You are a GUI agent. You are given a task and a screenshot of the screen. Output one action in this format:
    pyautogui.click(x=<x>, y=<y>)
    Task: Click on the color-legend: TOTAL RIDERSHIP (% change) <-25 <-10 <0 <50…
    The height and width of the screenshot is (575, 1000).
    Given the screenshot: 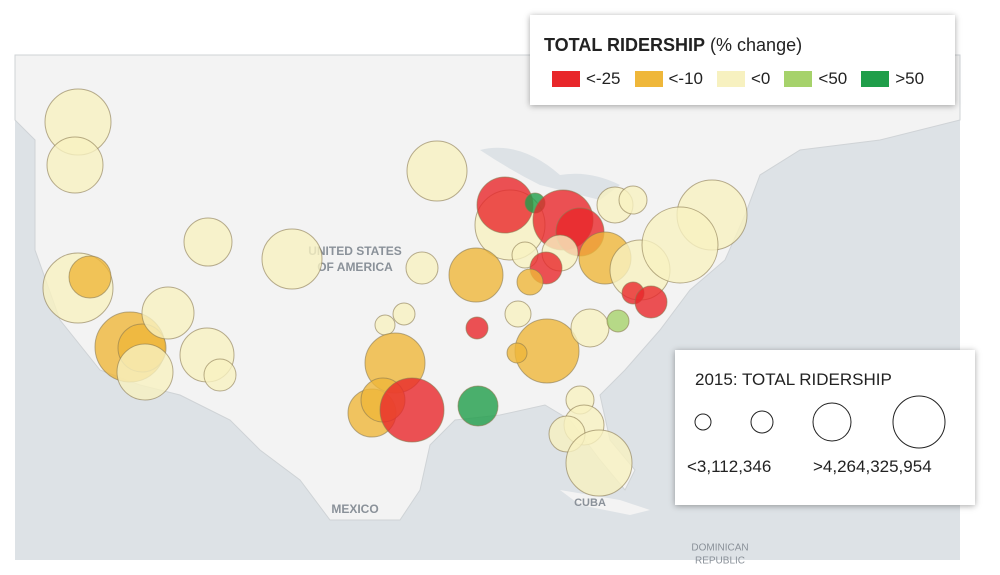 What is the action you would take?
    pyautogui.click(x=742, y=60)
    